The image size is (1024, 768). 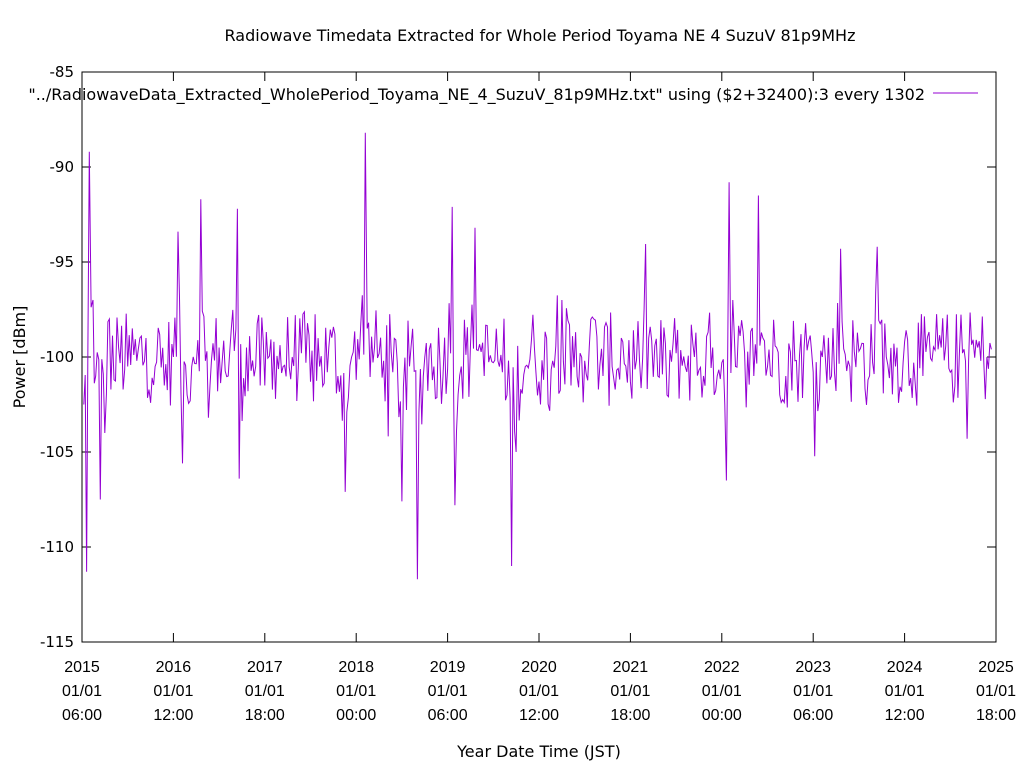 I want to click on x-tick-label: 2023, so click(x=813, y=667).